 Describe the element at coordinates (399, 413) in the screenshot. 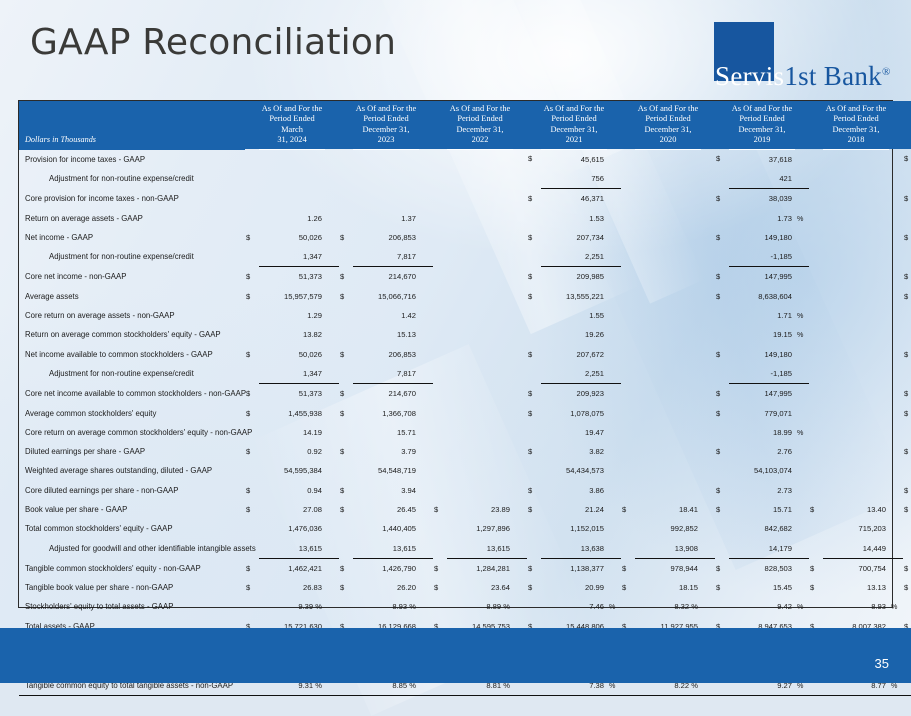

I see `cell-value: 1,366,708` at that location.